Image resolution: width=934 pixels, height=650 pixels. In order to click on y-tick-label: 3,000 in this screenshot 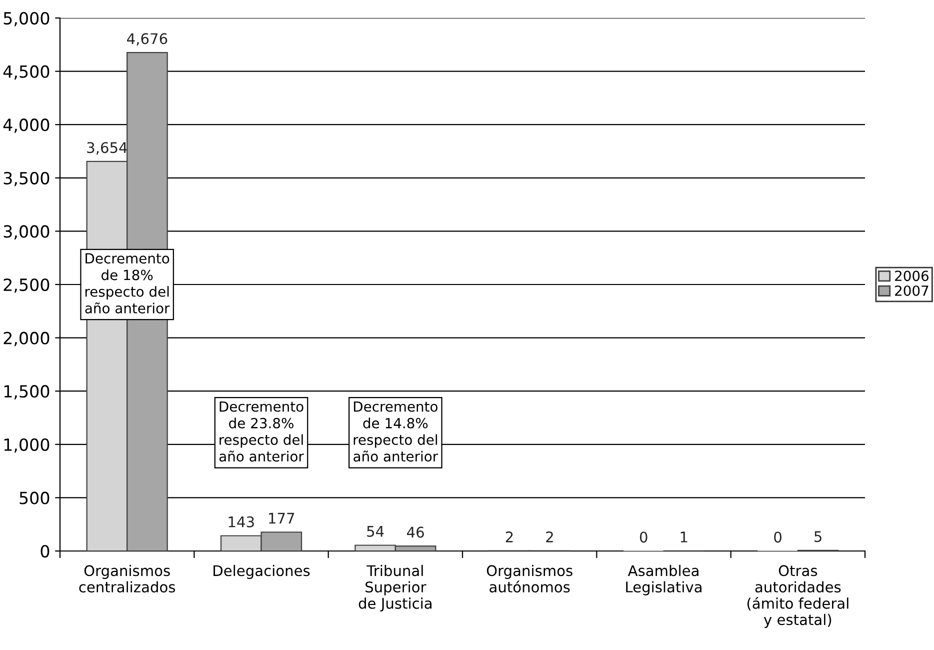, I will do `click(27, 232)`.